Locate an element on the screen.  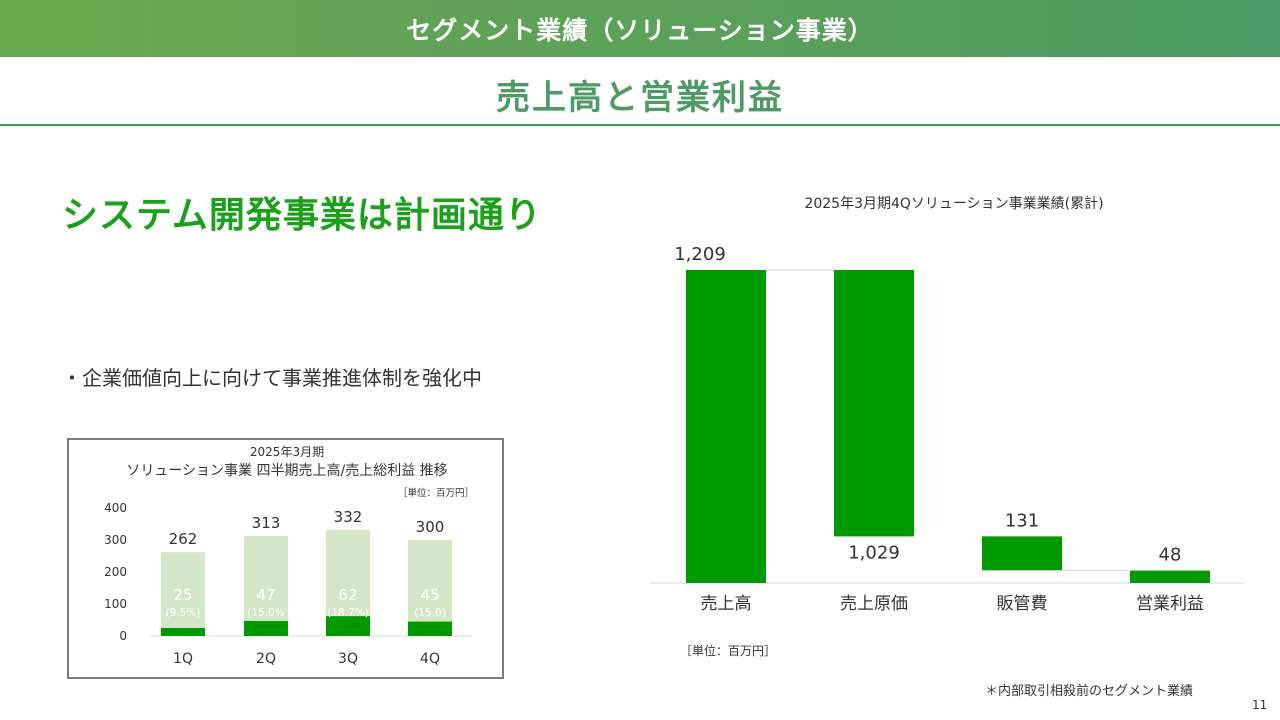
y-tick-label-1: 100 is located at coordinates (115, 604).